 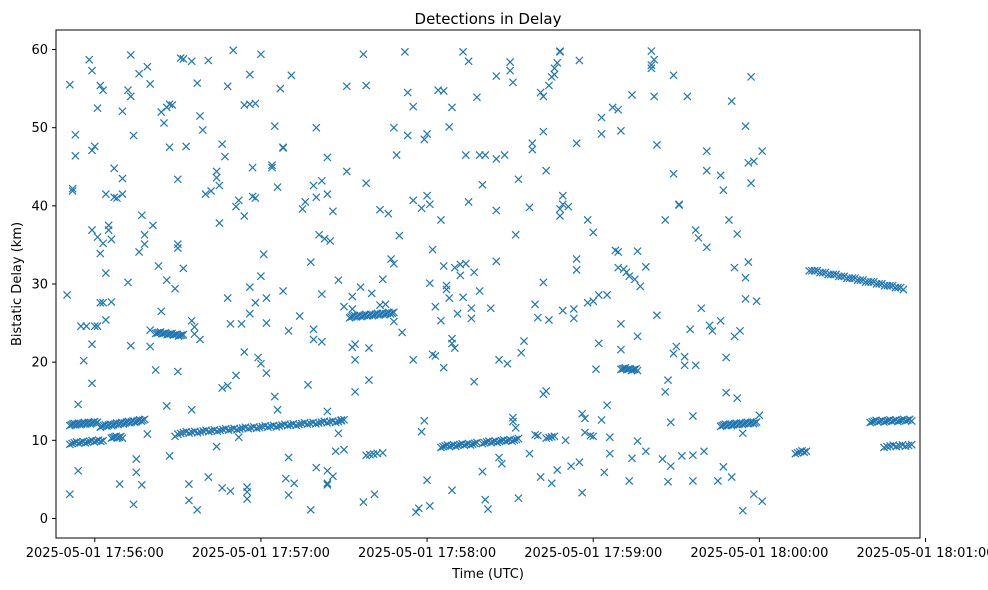 What do you see at coordinates (488, 19) in the screenshot?
I see `chart-title: Detections in Delay` at bounding box center [488, 19].